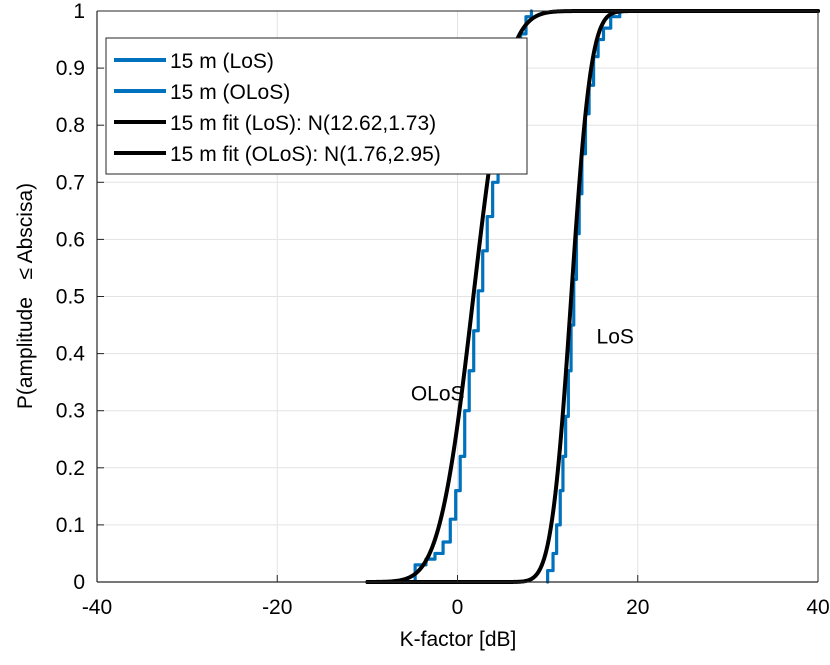 The image size is (830, 665). What do you see at coordinates (522, 365) in the screenshot?
I see `annotations: LoS OLoS` at bounding box center [522, 365].